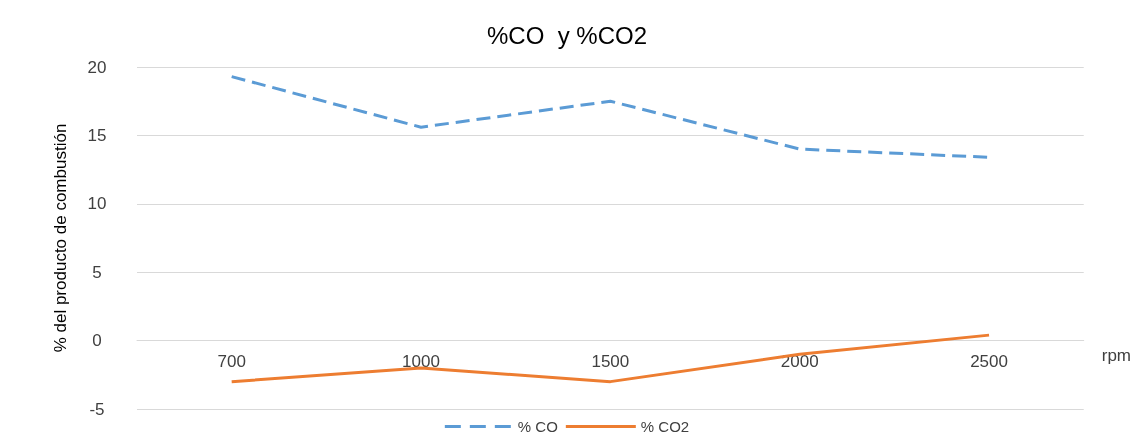 This screenshot has height=441, width=1134. I want to click on chart-title: %CO y %CO2, so click(567, 35).